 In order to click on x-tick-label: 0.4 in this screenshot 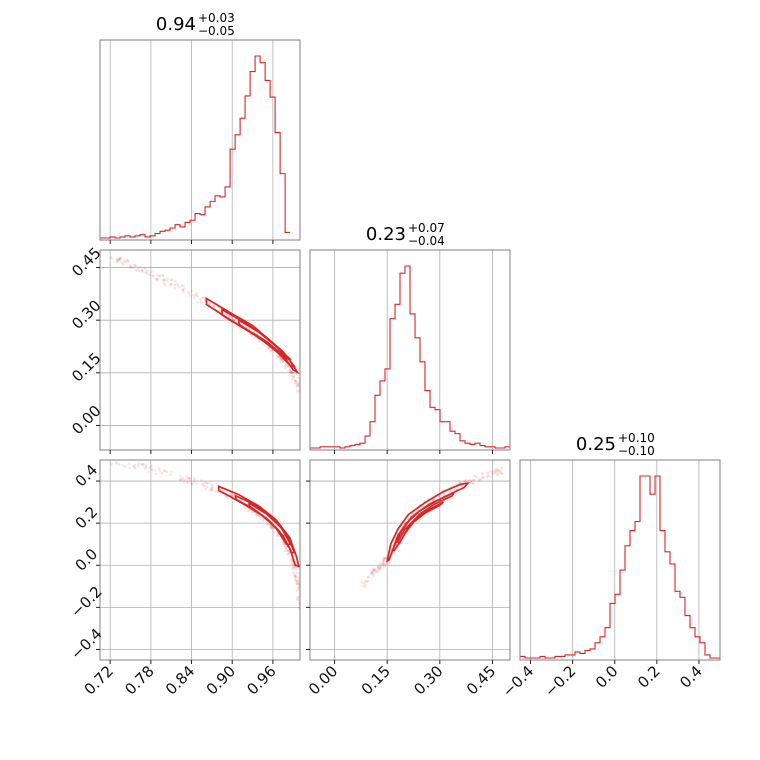, I will do `click(691, 677)`.